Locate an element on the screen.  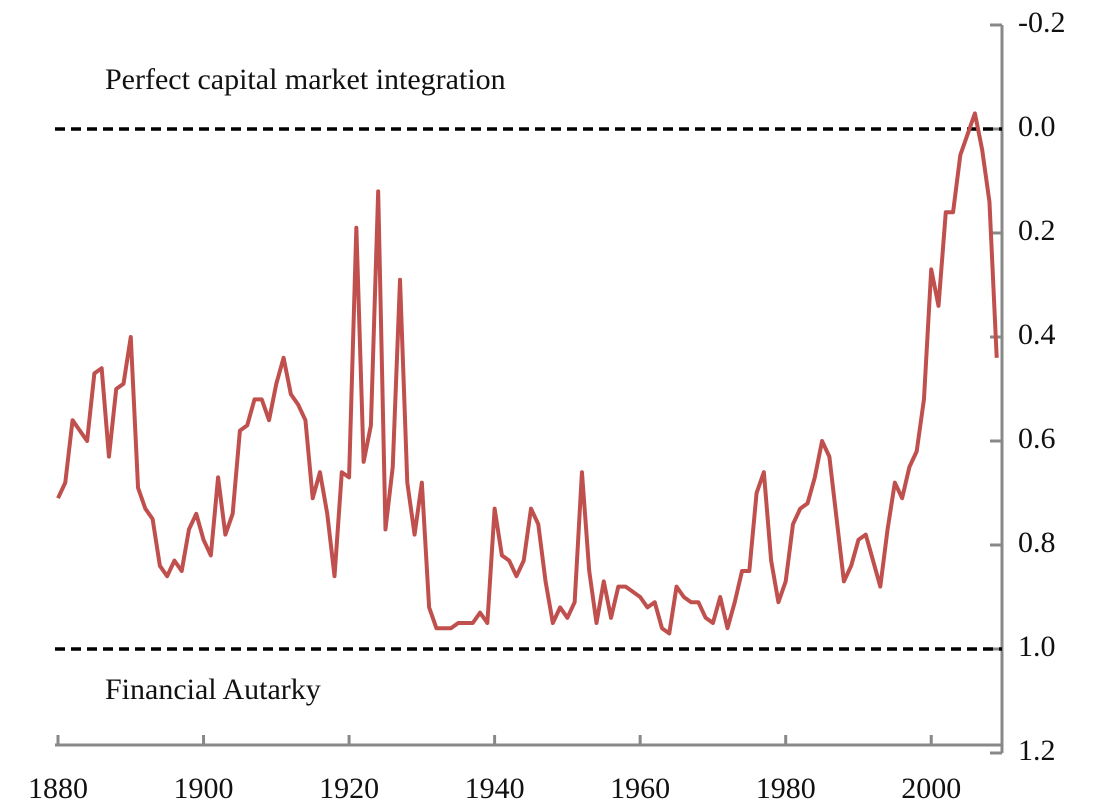
y-tick-label: 0.0 is located at coordinates (1037, 126).